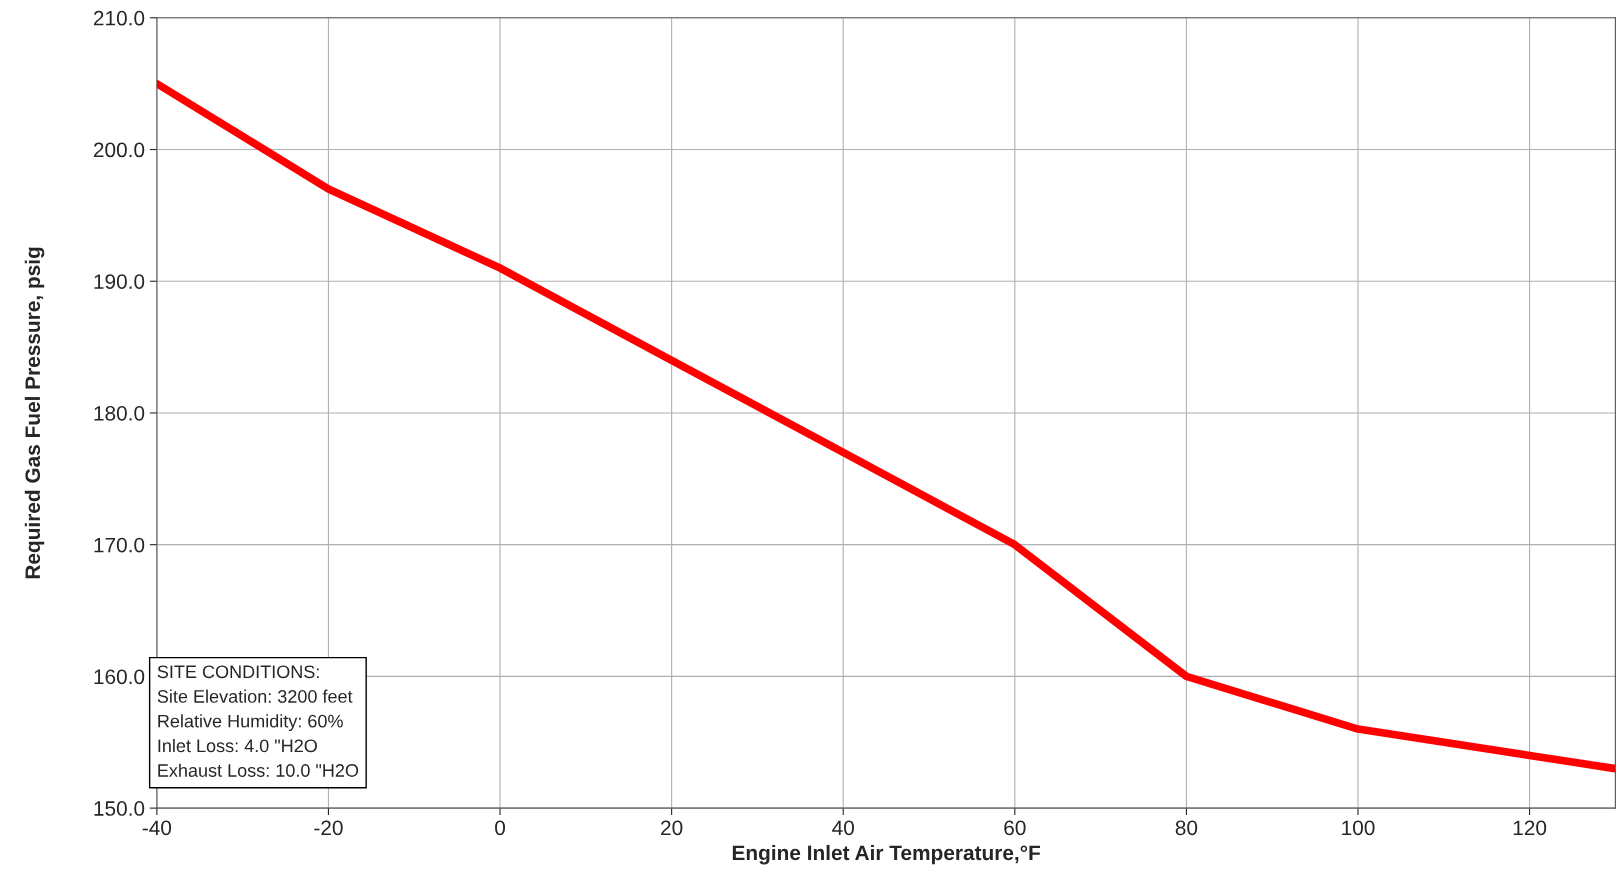 This screenshot has height=890, width=1617. Describe the element at coordinates (119, 281) in the screenshot. I see `y-tick-label: 190.0` at that location.